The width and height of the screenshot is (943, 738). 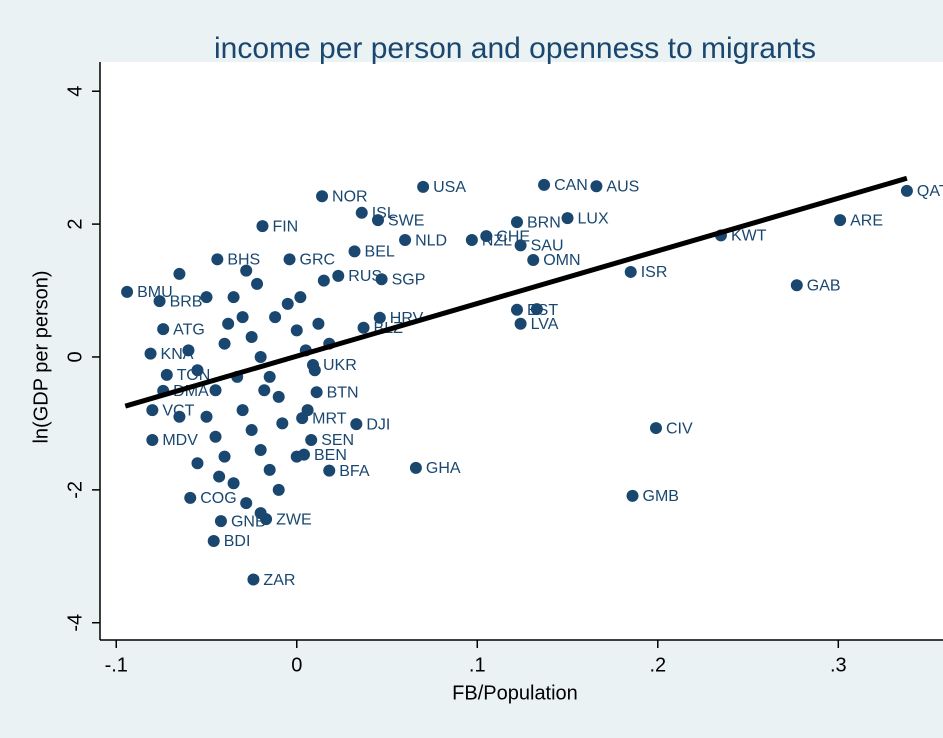 I want to click on point-label: LVA, so click(x=545, y=324).